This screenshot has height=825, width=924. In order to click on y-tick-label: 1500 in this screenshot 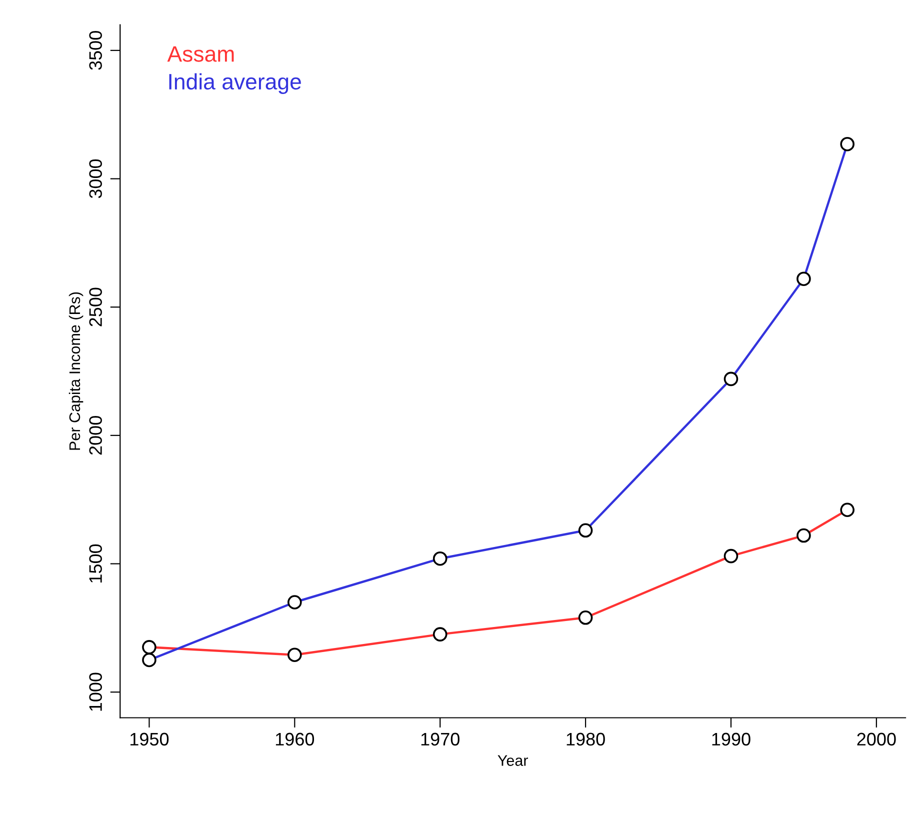, I will do `click(95, 563)`.